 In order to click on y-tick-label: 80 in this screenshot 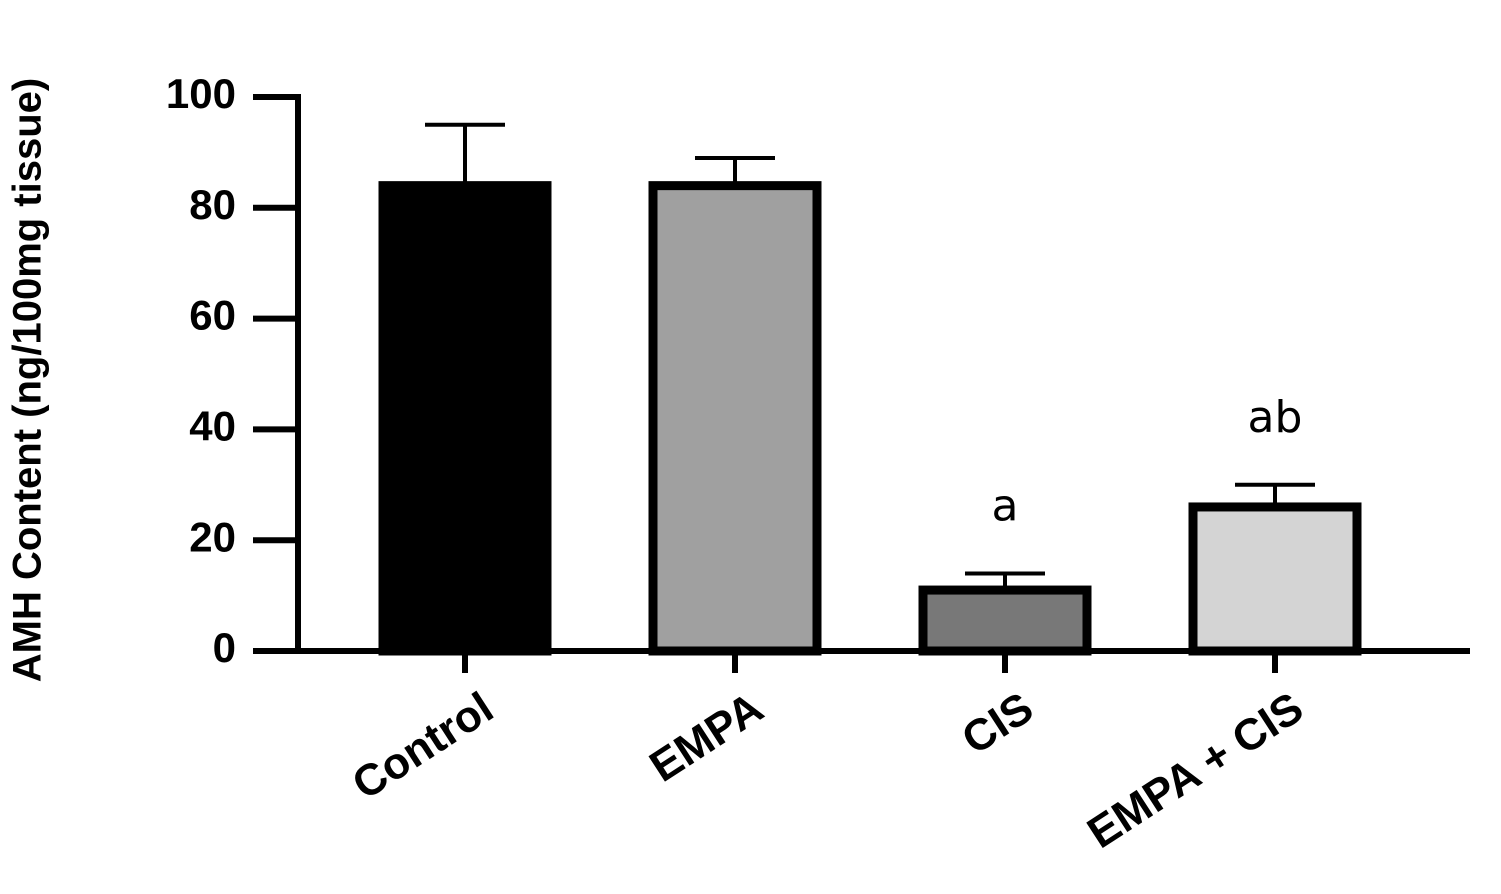, I will do `click(212, 204)`.